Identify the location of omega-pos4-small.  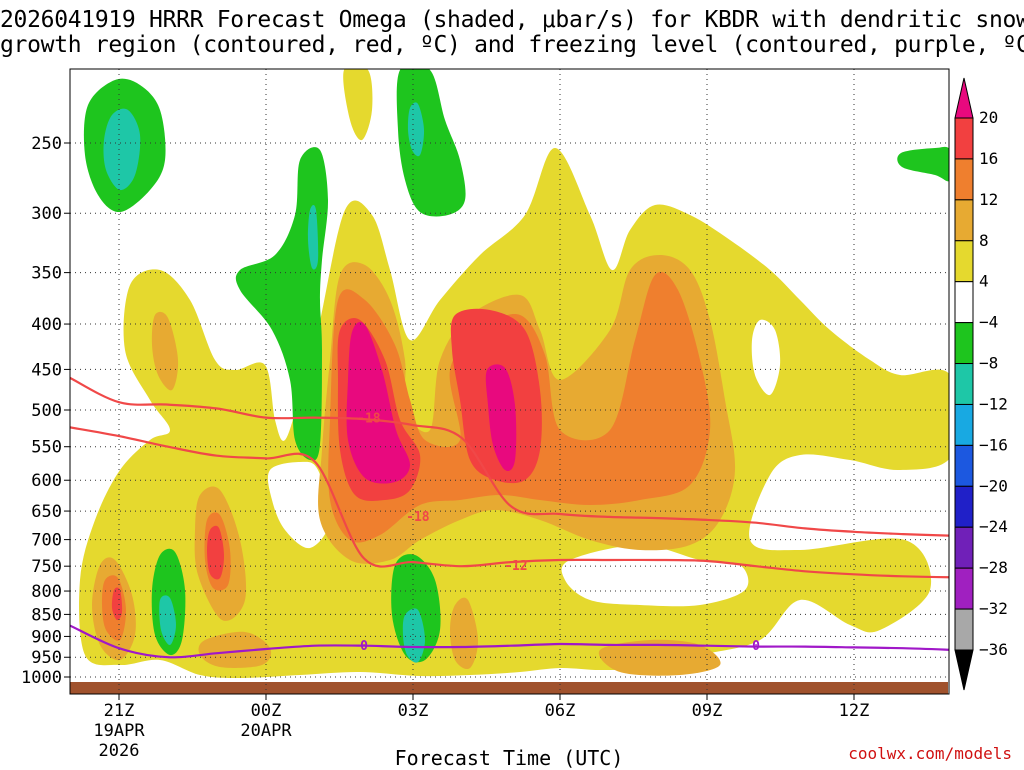
(804, 431).